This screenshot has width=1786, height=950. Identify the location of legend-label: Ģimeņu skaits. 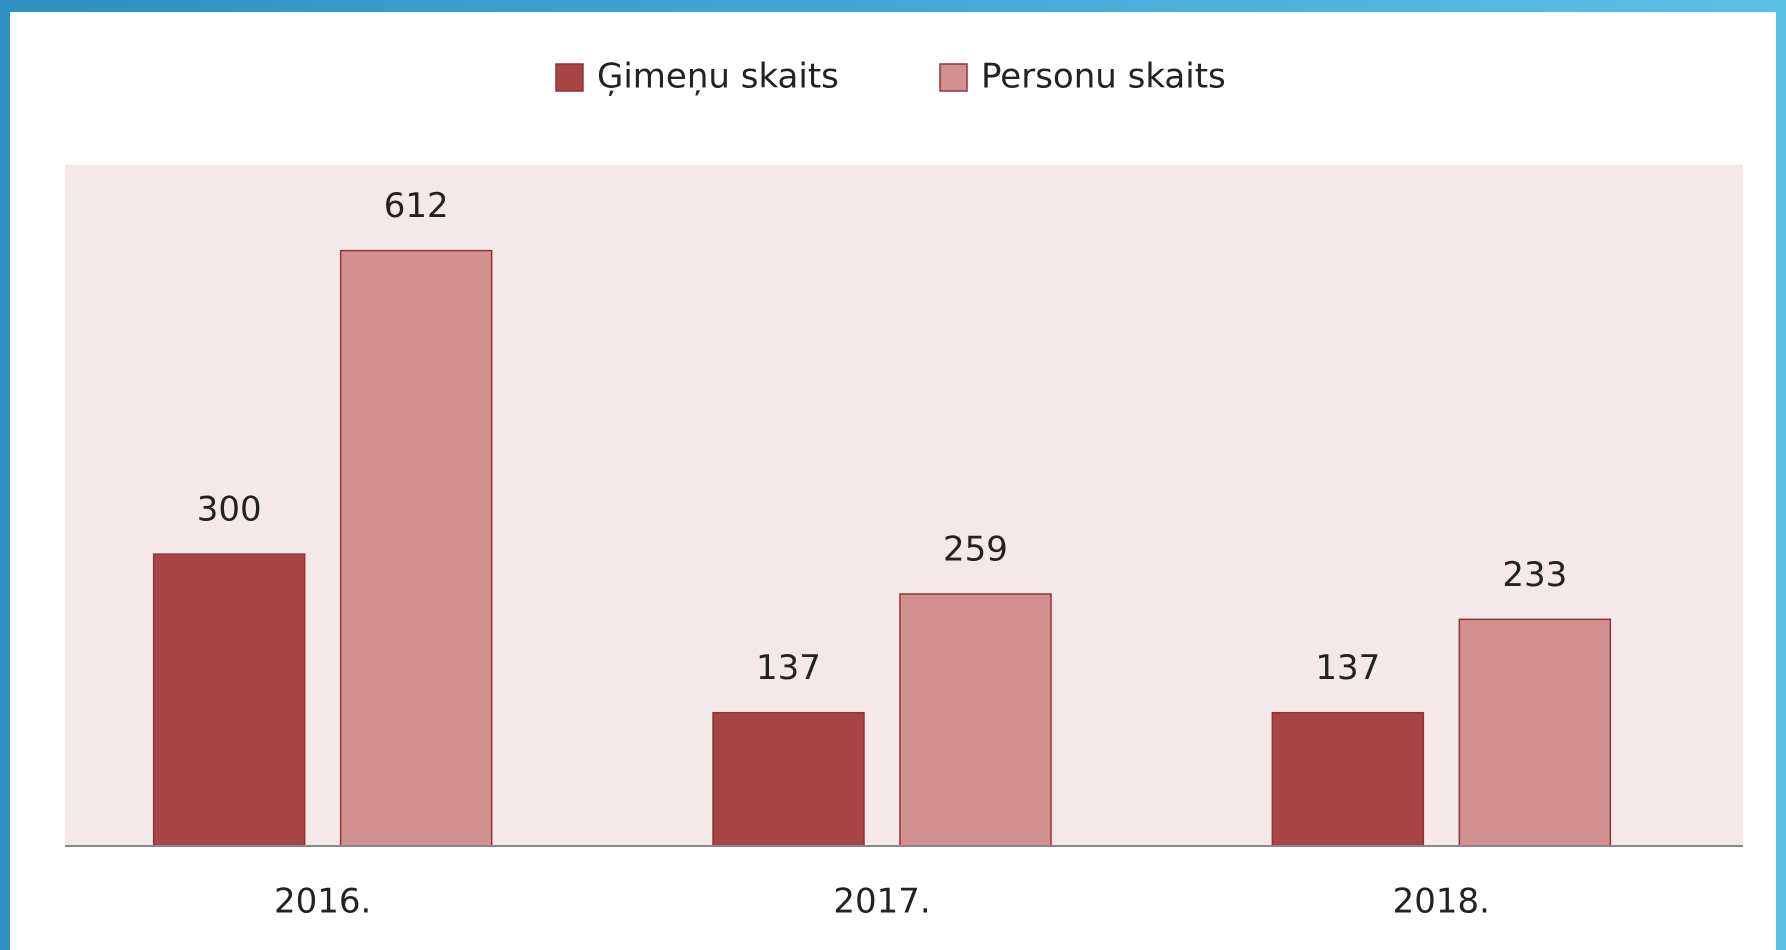
(718, 77).